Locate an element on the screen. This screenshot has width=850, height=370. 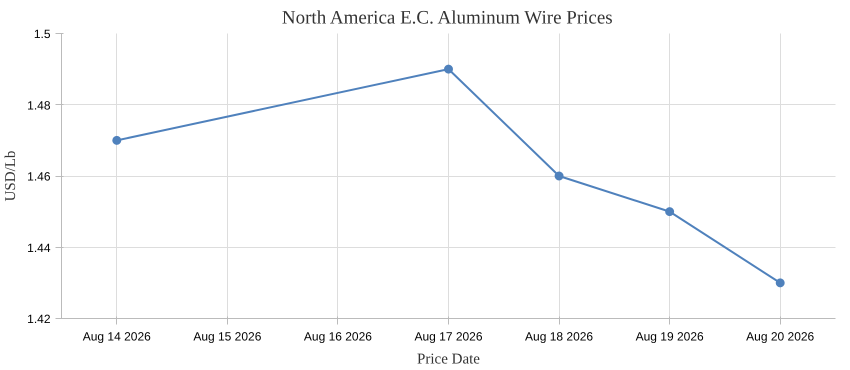
y-axis-title: USD/Lb is located at coordinates (11, 176).